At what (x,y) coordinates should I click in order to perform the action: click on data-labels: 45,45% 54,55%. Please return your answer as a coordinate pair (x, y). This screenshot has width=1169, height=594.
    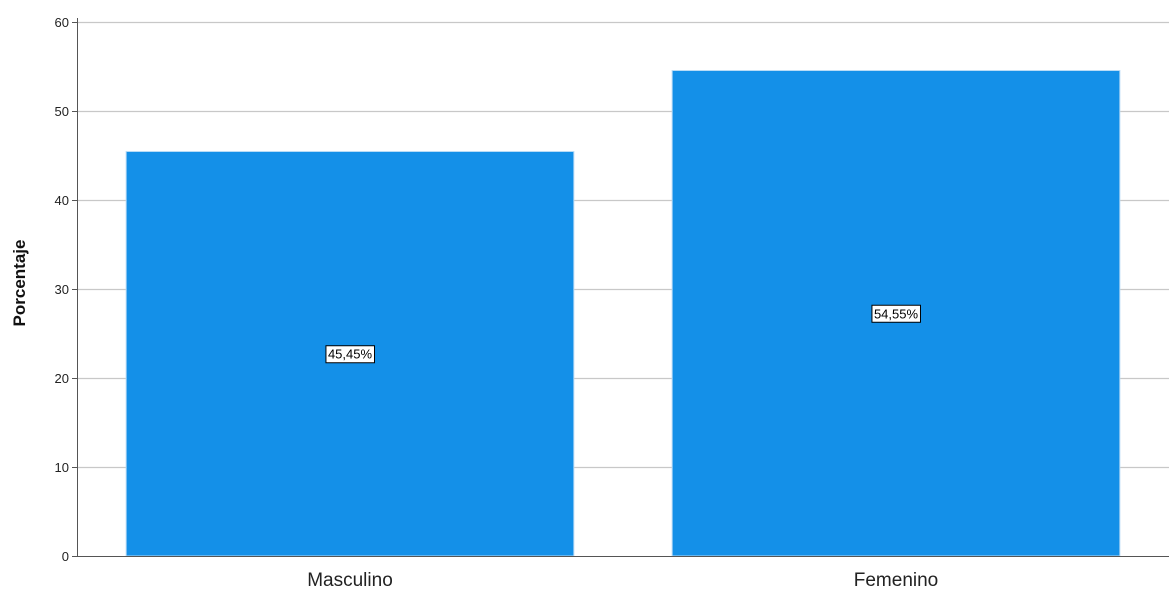
    Looking at the image, I should click on (623, 334).